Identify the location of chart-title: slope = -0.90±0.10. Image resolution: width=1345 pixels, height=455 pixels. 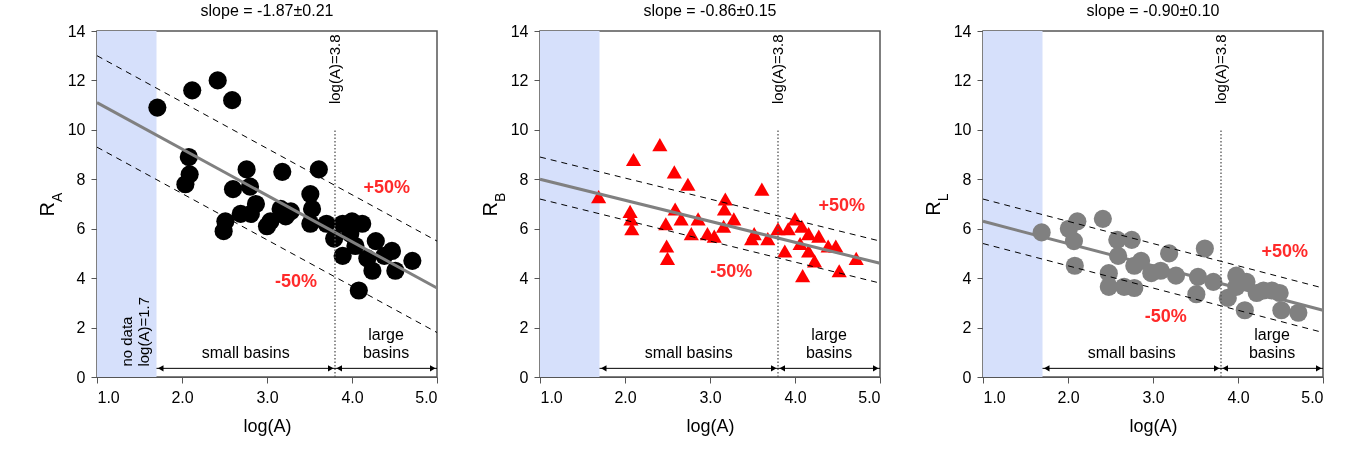
(1153, 10).